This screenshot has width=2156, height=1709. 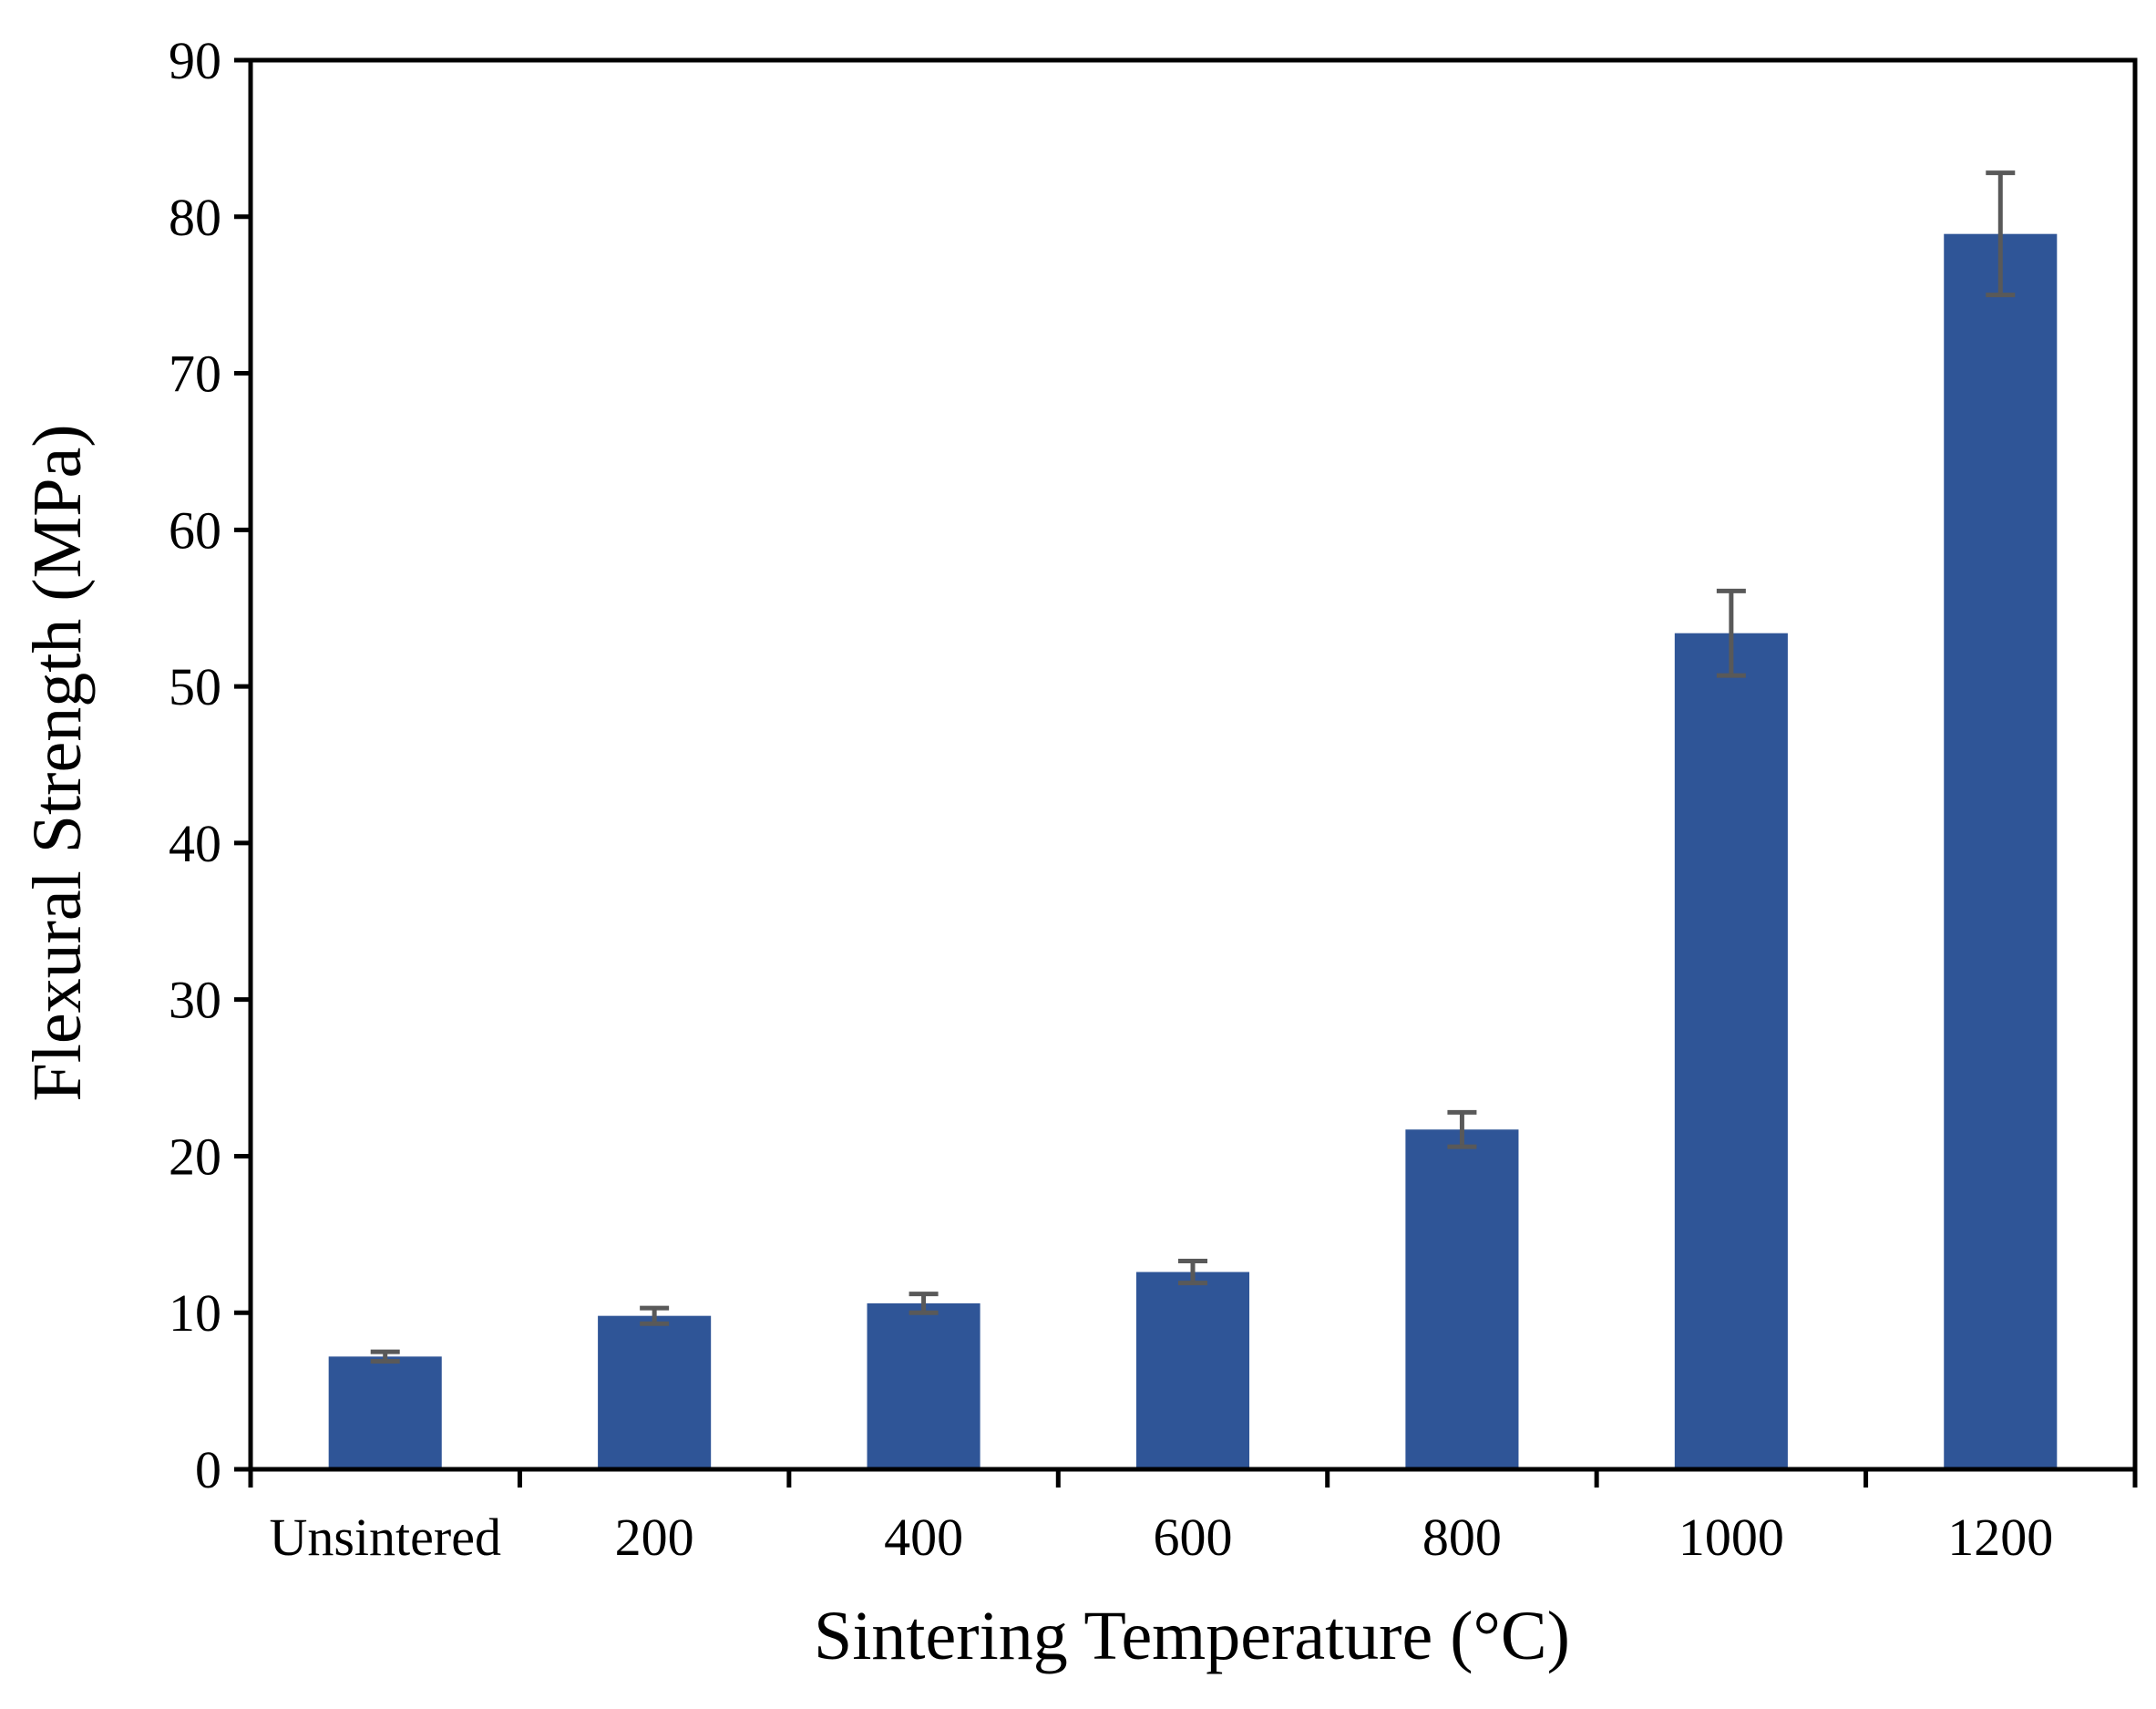 I want to click on x-tick-label-800: 800, so click(x=1462, y=1537).